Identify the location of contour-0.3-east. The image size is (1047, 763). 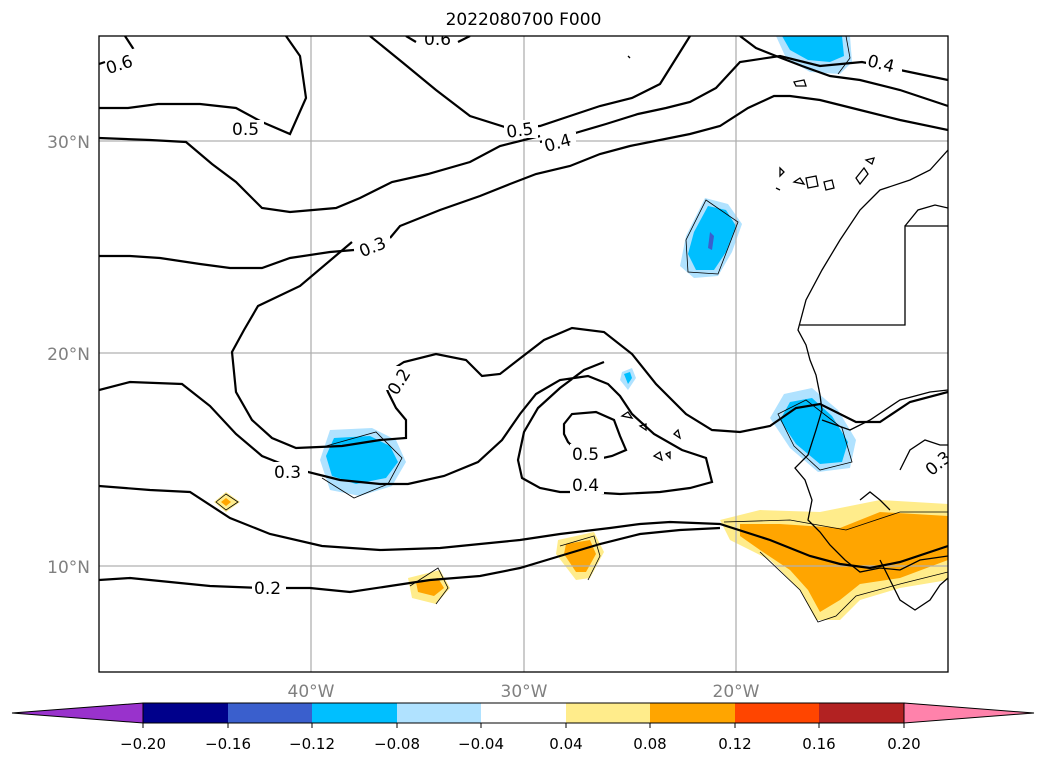
(843, 72).